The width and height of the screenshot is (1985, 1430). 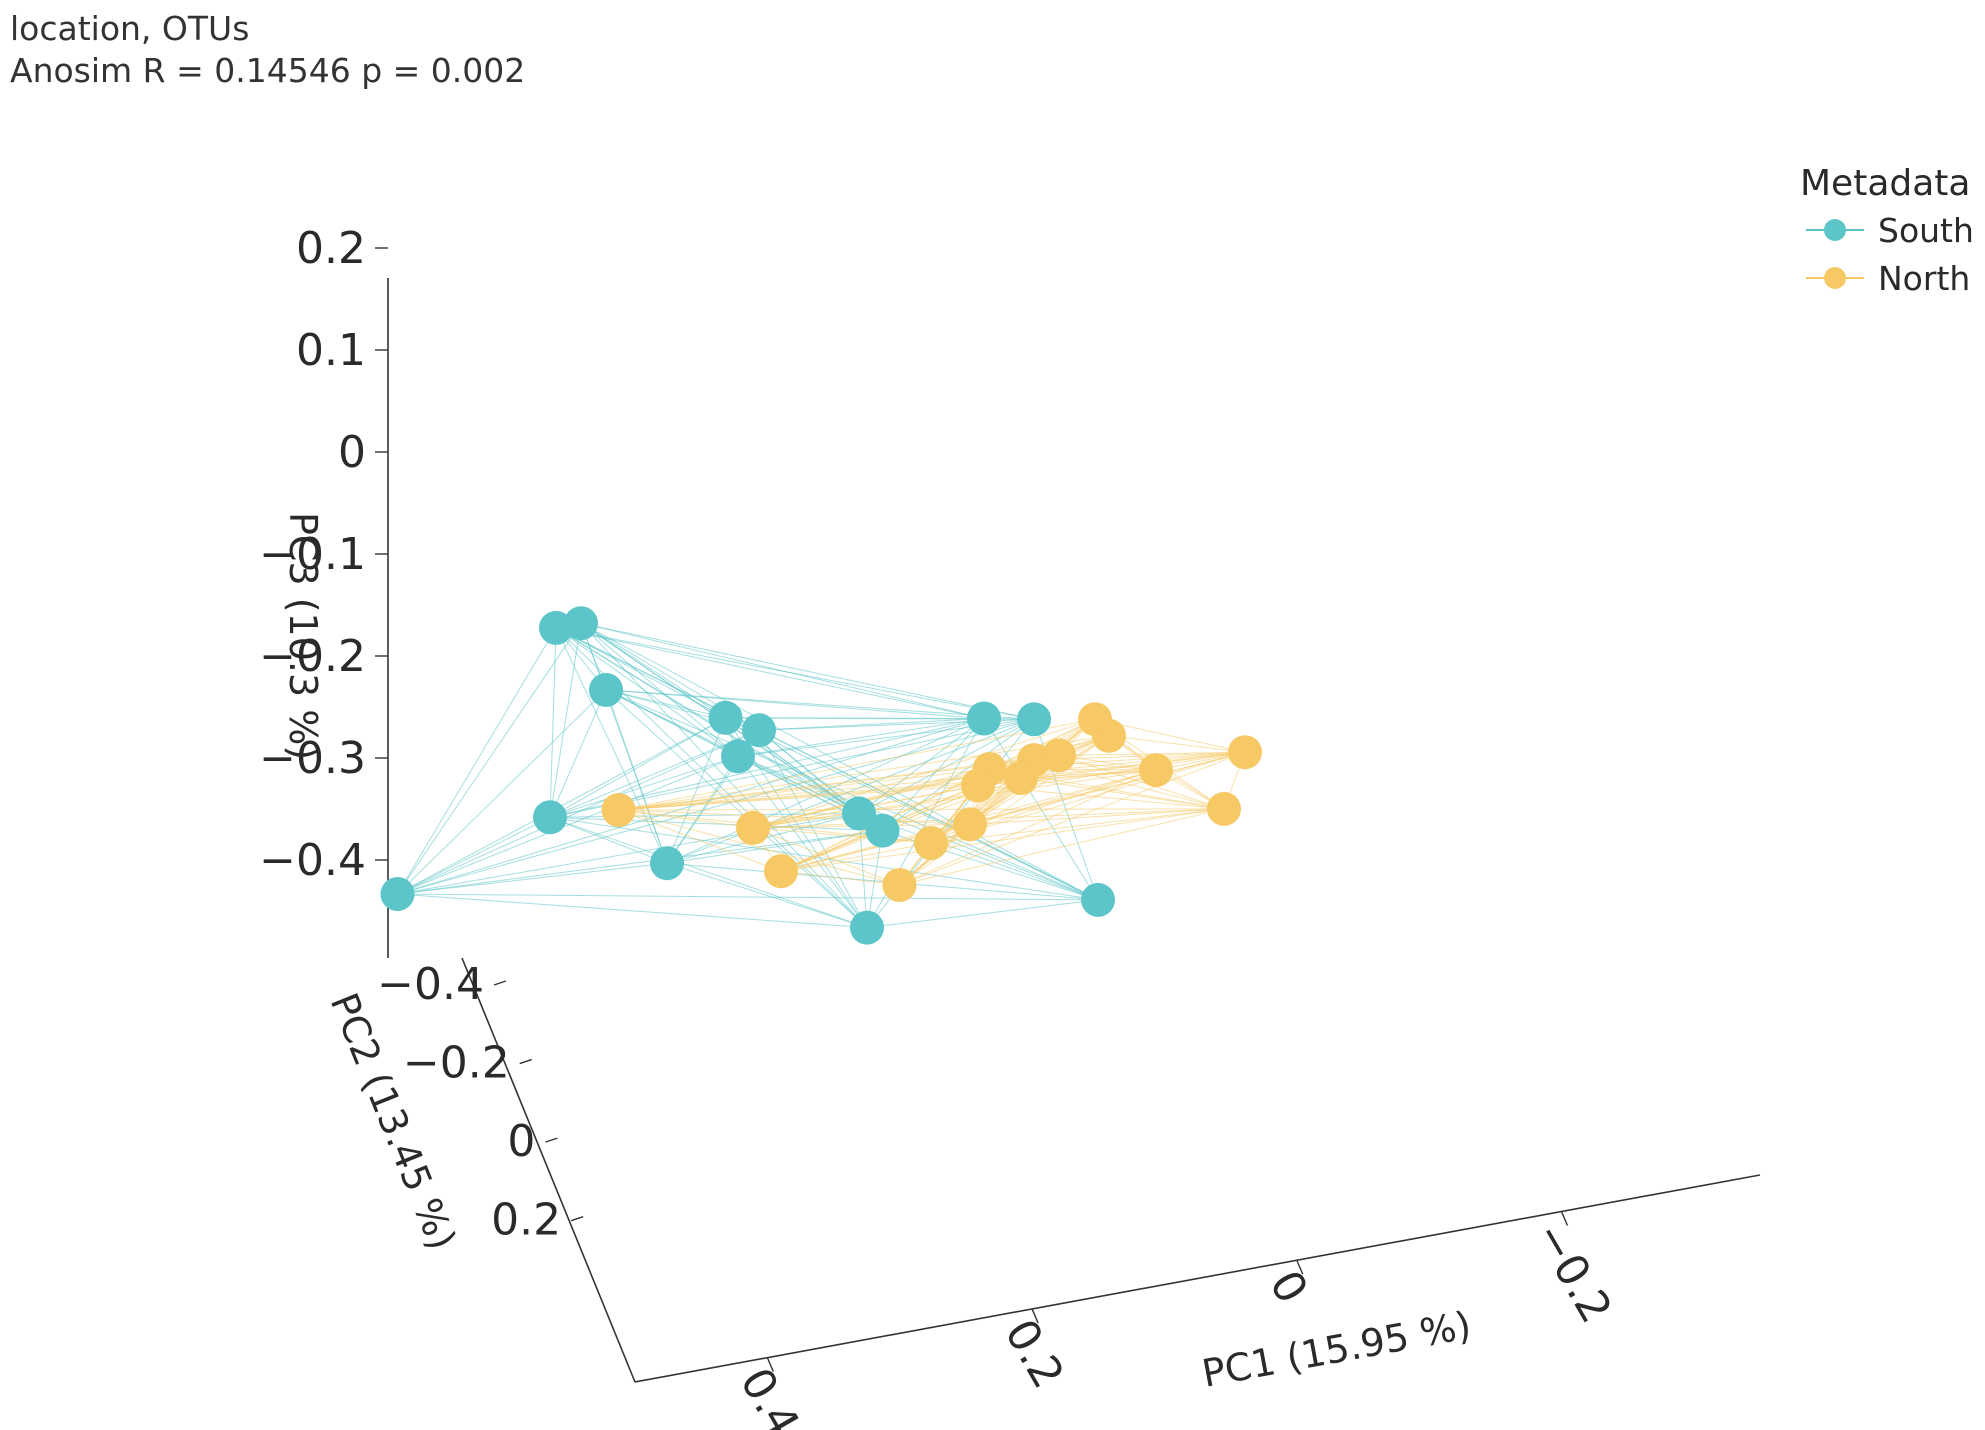 I want to click on legend-marker-north, so click(x=1835, y=278).